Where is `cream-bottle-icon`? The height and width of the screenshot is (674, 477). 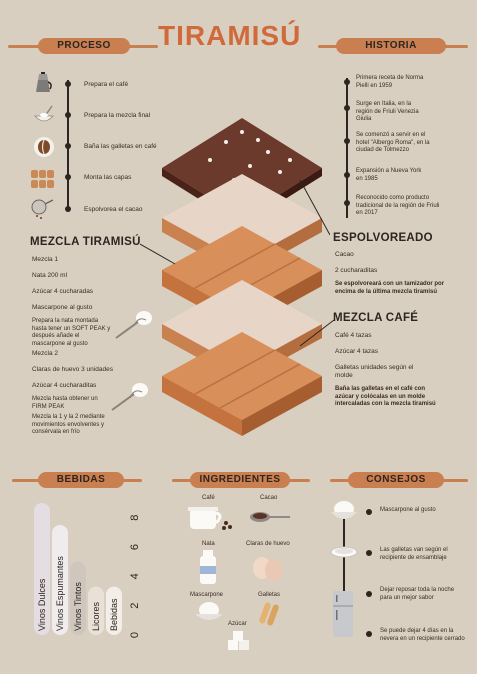 cream-bottle-icon is located at coordinates (208, 567).